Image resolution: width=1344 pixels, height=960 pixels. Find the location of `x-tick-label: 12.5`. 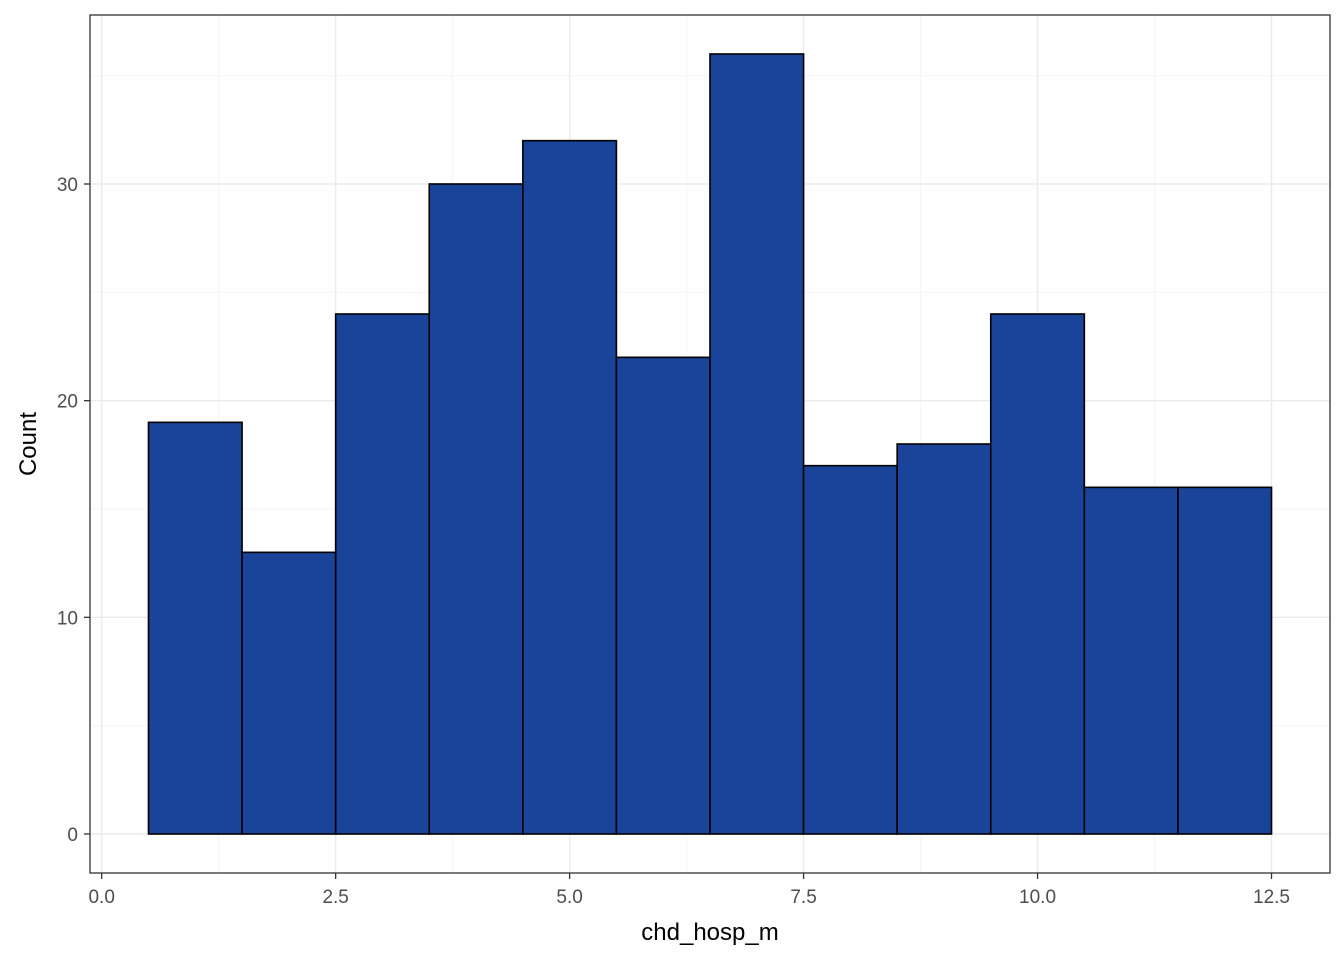

x-tick-label: 12.5 is located at coordinates (1271, 897).